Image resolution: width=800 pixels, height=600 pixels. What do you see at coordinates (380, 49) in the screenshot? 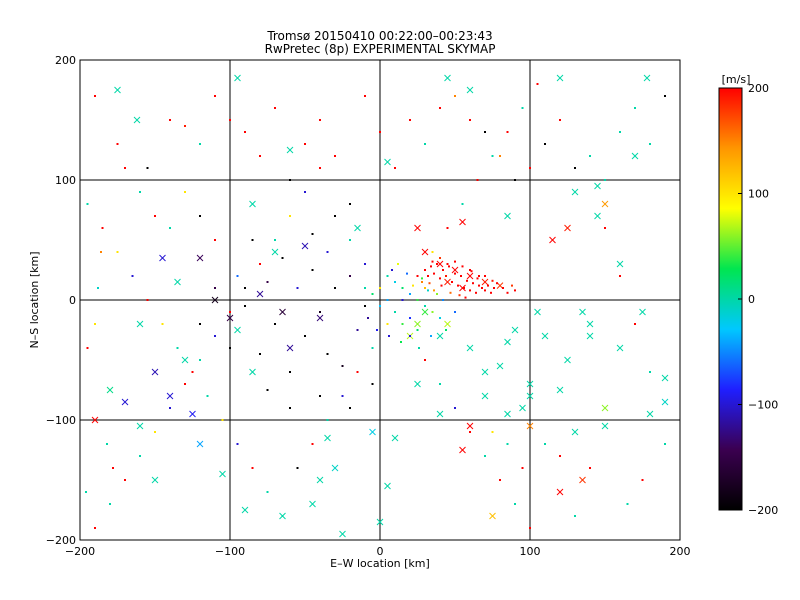
I see `chart-subtitle: RwPretec (8p) EXPERIMENTAL SKYMAP` at bounding box center [380, 49].